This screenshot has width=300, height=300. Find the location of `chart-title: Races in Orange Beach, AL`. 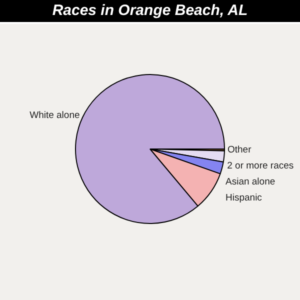

chart-title: Races in Orange Beach, AL is located at coordinates (150, 12).